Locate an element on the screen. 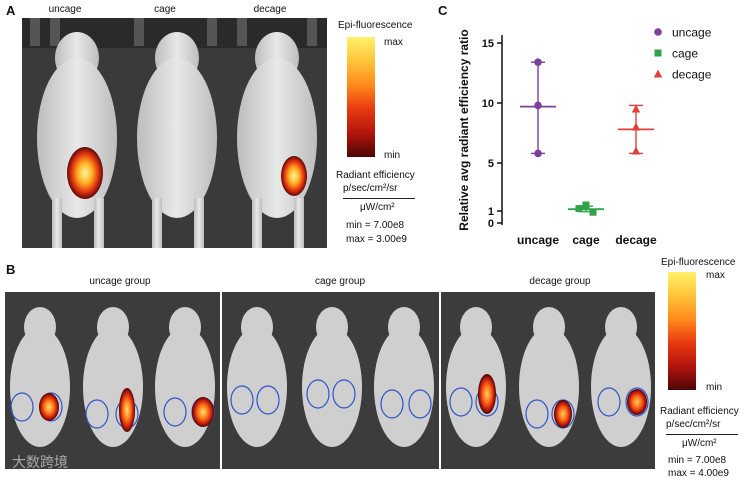 This screenshot has height=481, width=750. colorbar-b-title: Epi-fluorescence is located at coordinates (698, 262).